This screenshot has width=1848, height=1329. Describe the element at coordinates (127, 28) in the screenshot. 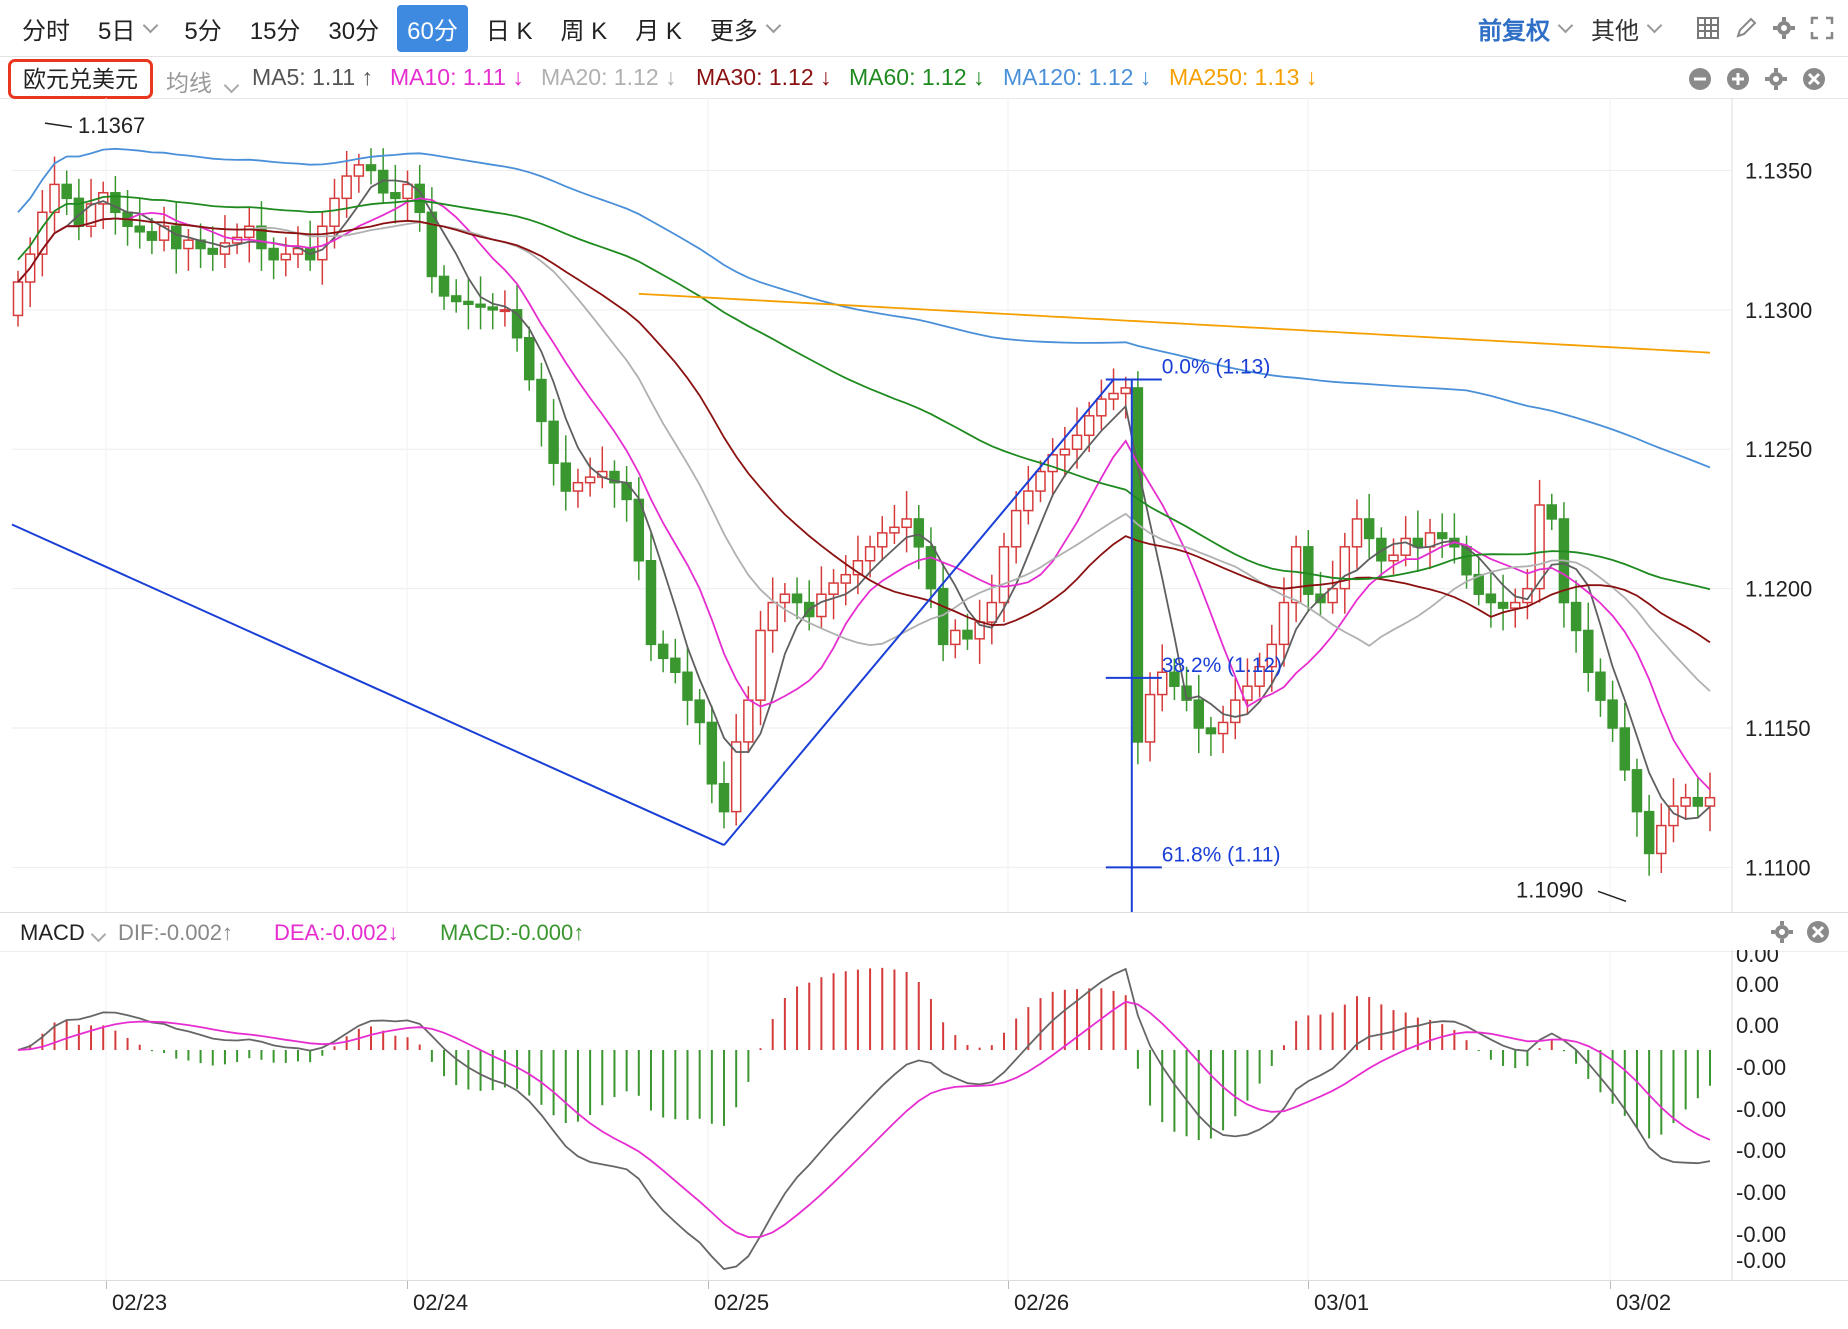

I see `tab-1: 5日` at that location.